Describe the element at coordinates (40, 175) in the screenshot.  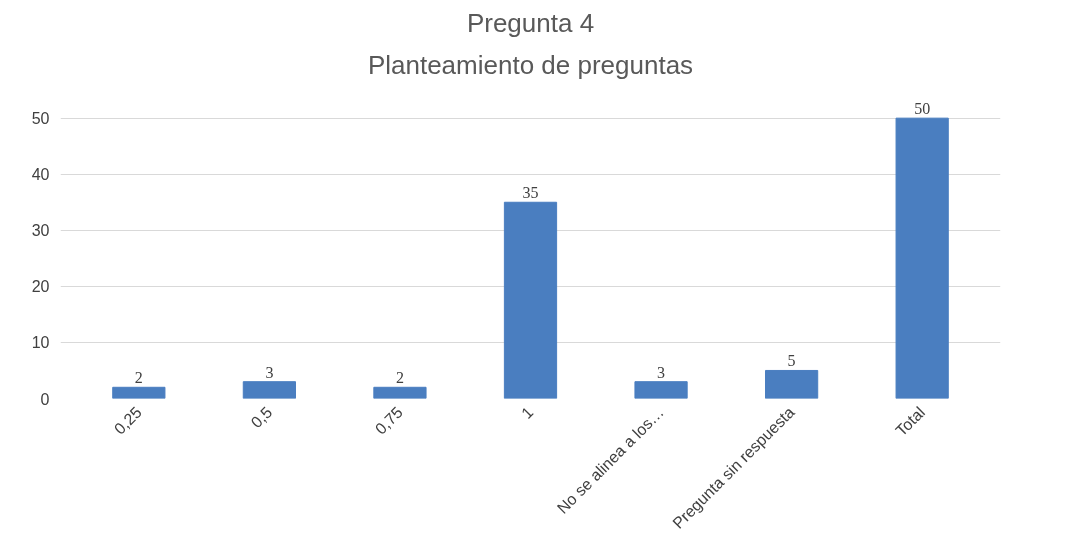
I see `y-tick-label: 40` at that location.